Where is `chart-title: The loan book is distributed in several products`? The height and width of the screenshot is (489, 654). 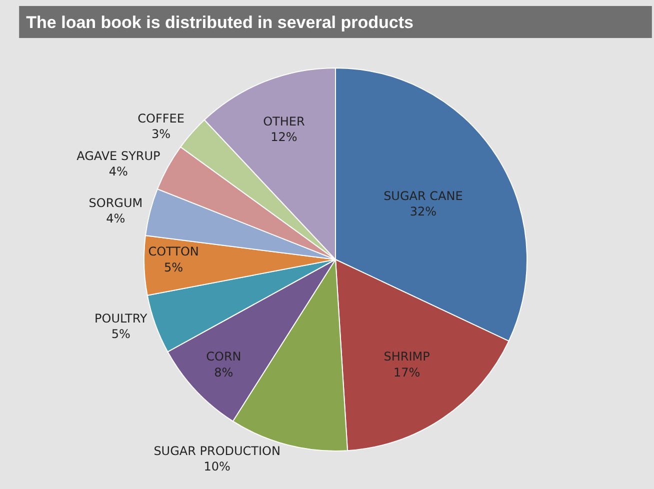
chart-title: The loan book is distributed in several products is located at coordinates (220, 22).